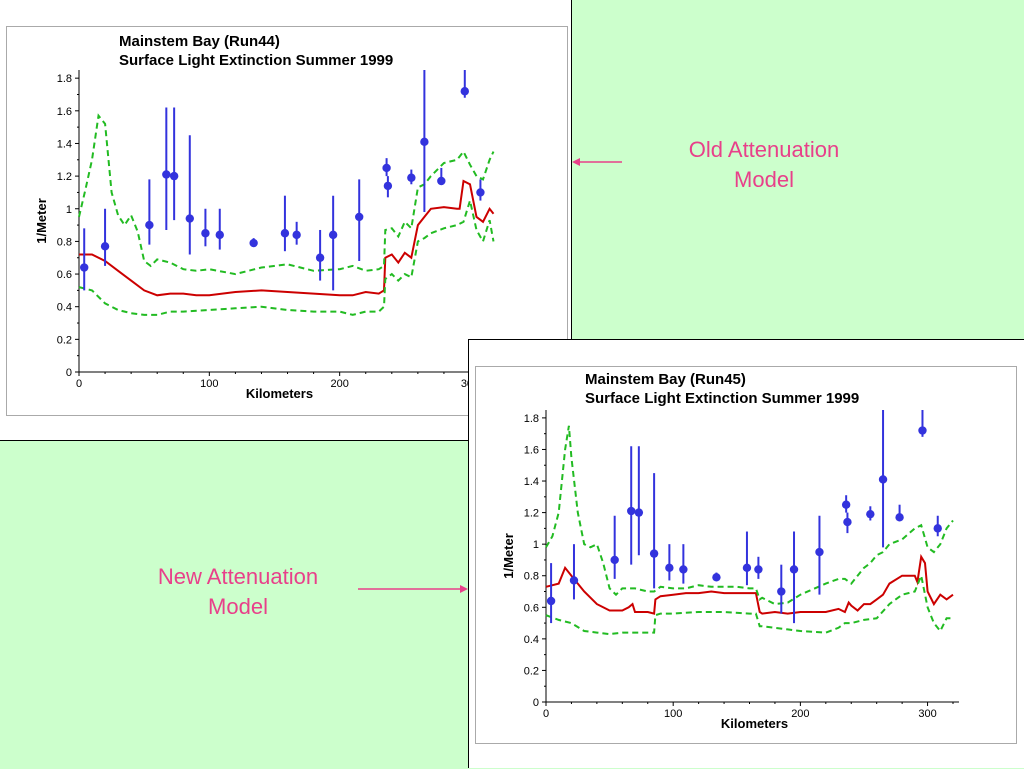 The image size is (1024, 769). What do you see at coordinates (199, 41) in the screenshot?
I see `chart-title: Mainstem Bay (Run44)` at bounding box center [199, 41].